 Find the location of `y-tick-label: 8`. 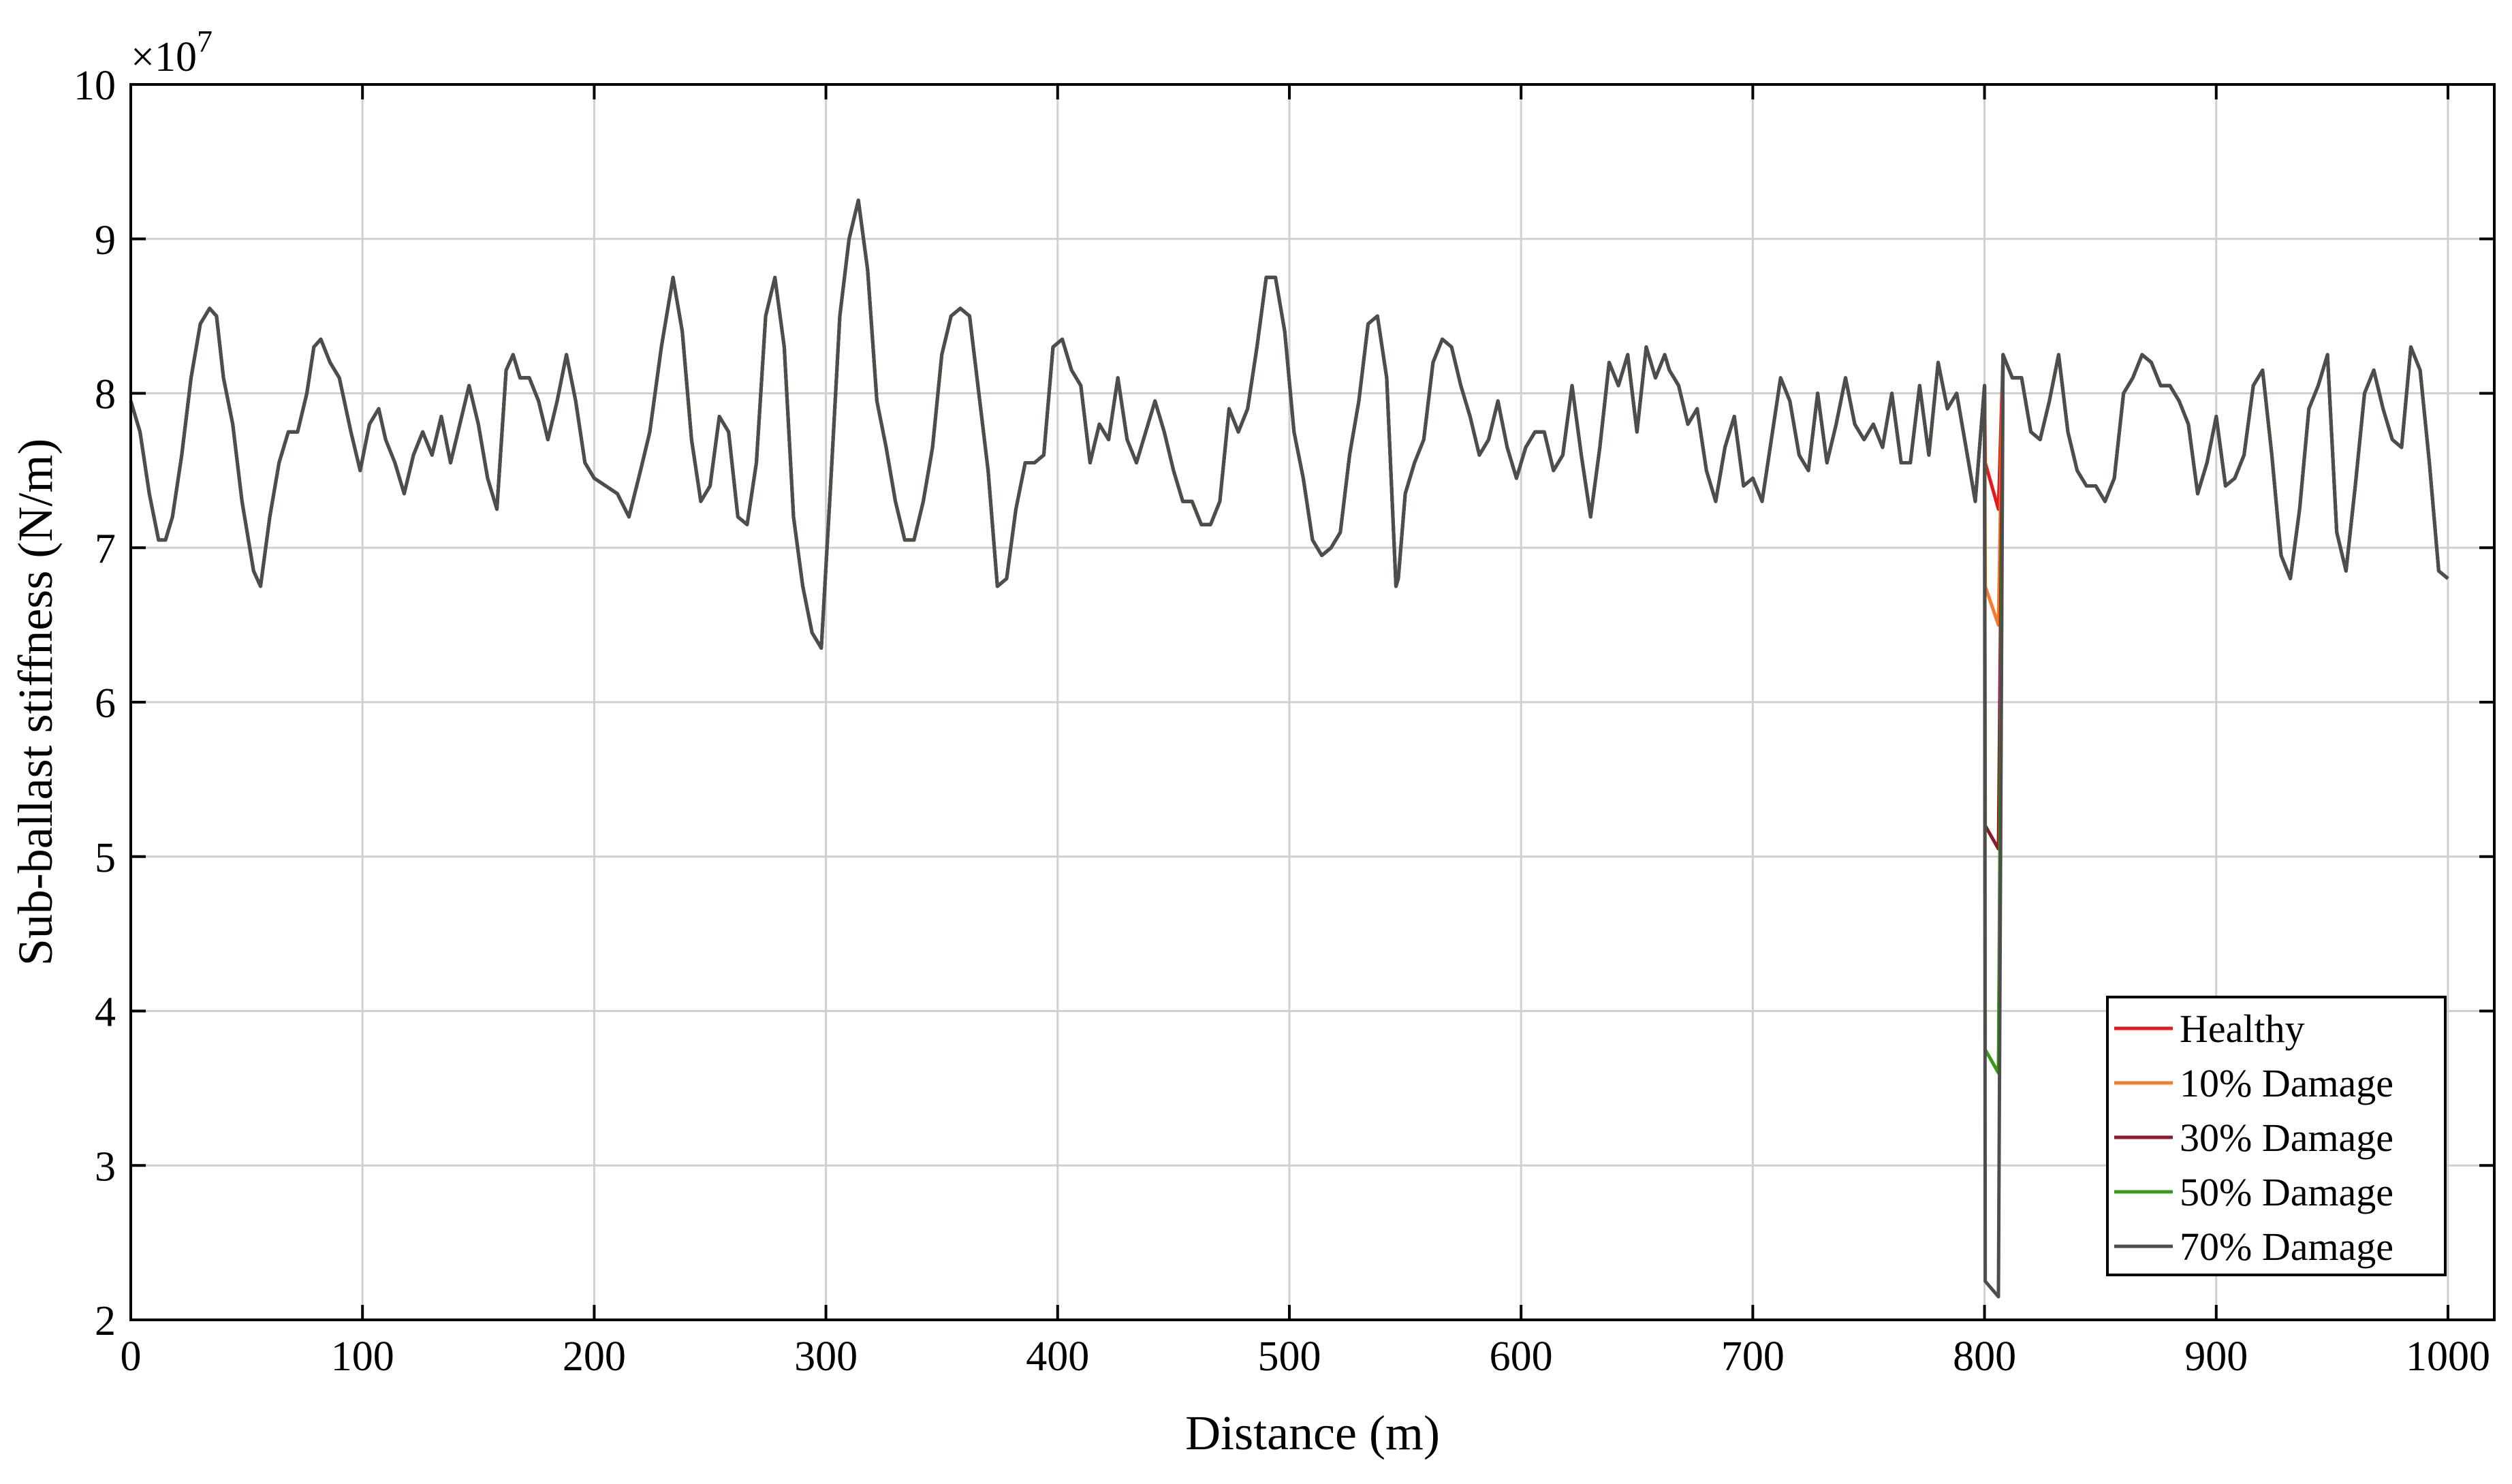

y-tick-label: 8 is located at coordinates (105, 395).